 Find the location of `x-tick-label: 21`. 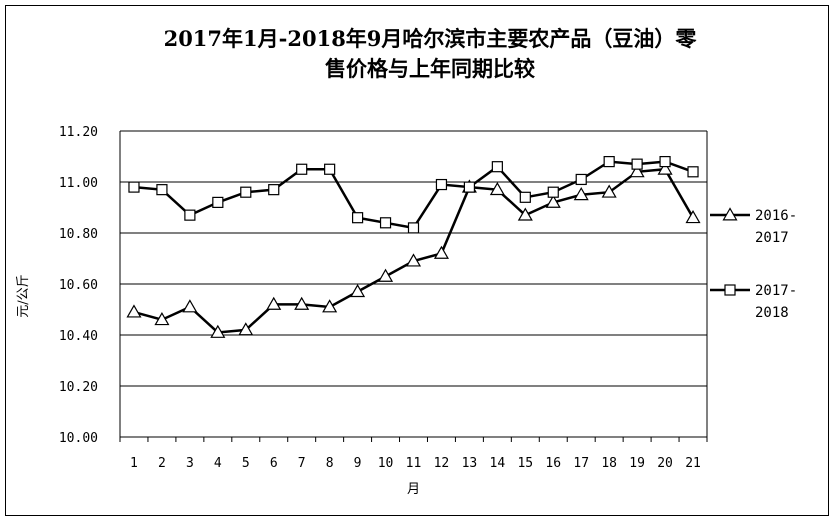

x-tick-label: 21 is located at coordinates (693, 463).